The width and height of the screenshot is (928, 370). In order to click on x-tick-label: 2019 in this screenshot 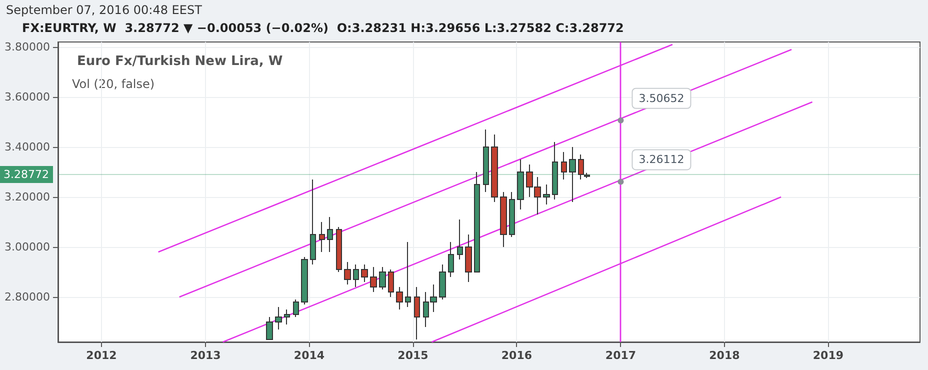, I will do `click(828, 355)`.